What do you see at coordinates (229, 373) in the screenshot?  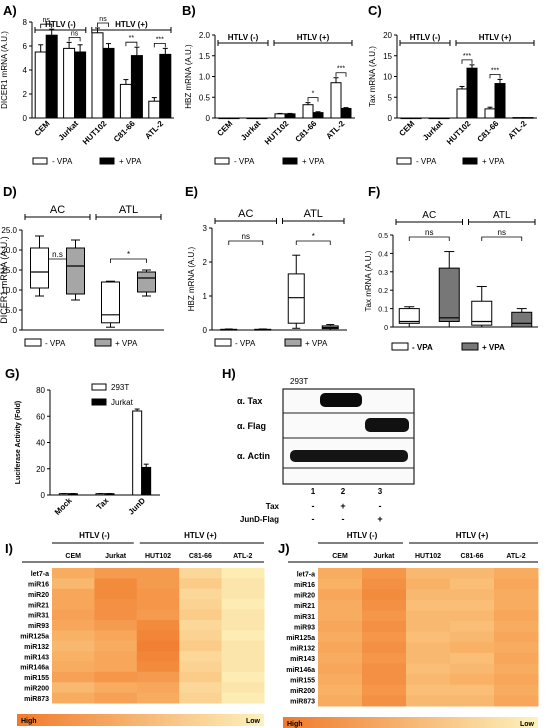 I see `panel-label-H: H)` at bounding box center [229, 373].